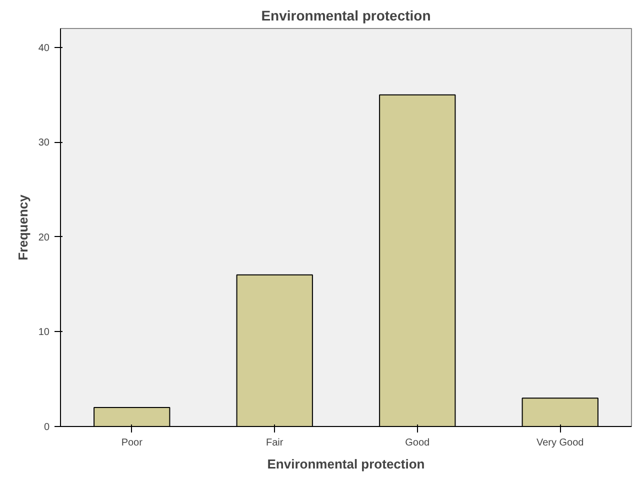 Image resolution: width=639 pixels, height=477 pixels. Describe the element at coordinates (44, 143) in the screenshot. I see `y-tick-label: 30` at that location.